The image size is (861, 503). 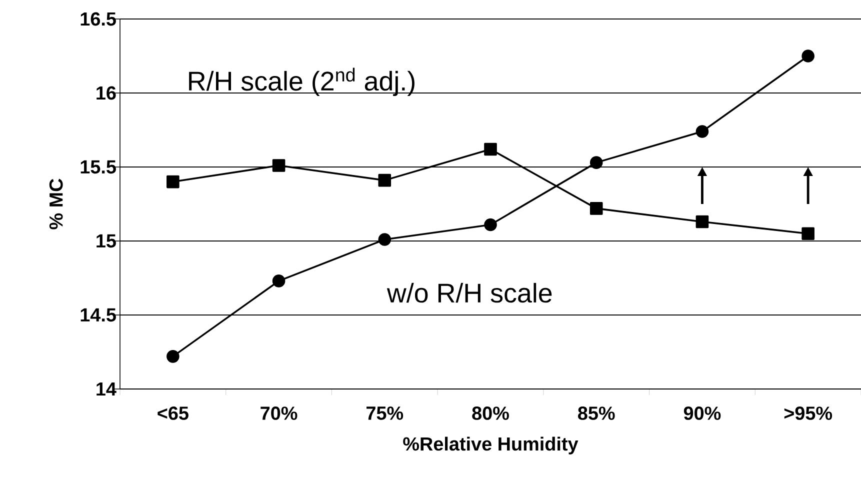 I want to click on y-tick-label: 14, so click(x=106, y=389).